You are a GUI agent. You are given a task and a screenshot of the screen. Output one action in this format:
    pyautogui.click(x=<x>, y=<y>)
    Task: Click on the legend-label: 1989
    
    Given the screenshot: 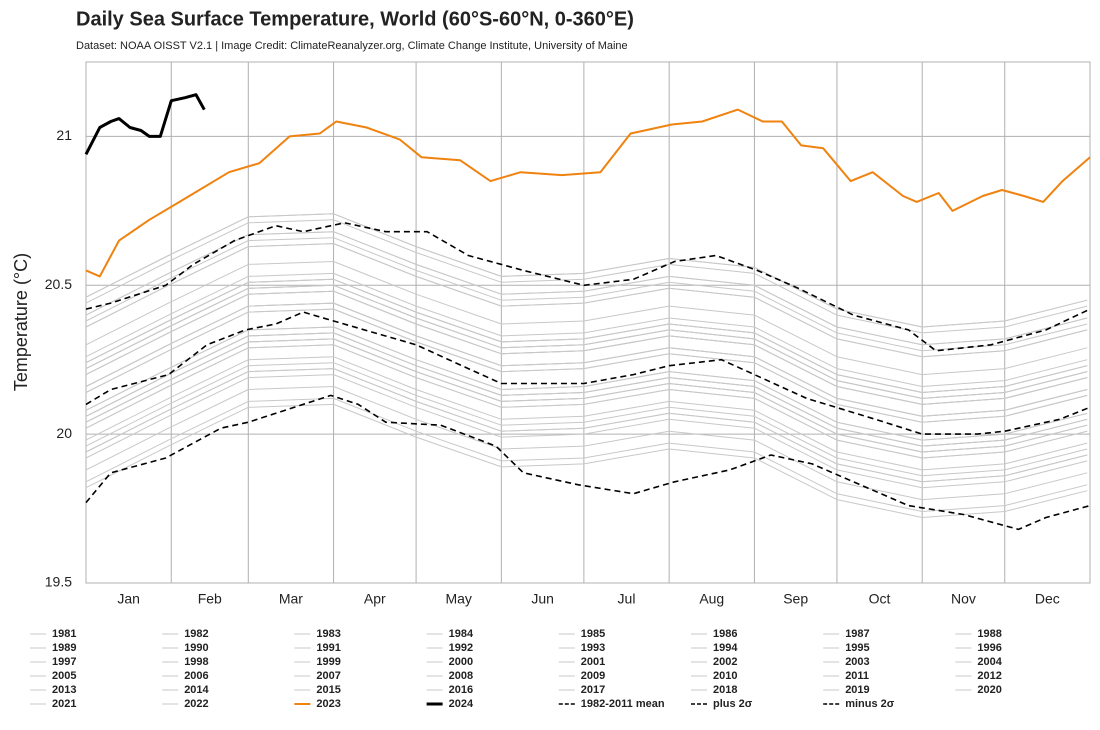 What is the action you would take?
    pyautogui.click(x=64, y=648)
    